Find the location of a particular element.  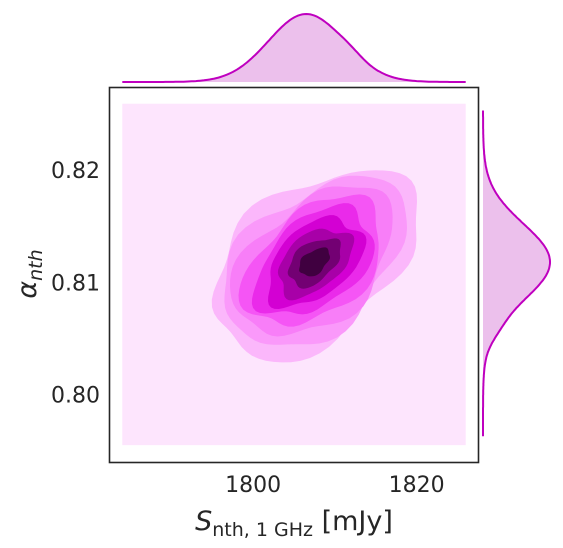

x-tick-label: 1800 is located at coordinates (253, 485).